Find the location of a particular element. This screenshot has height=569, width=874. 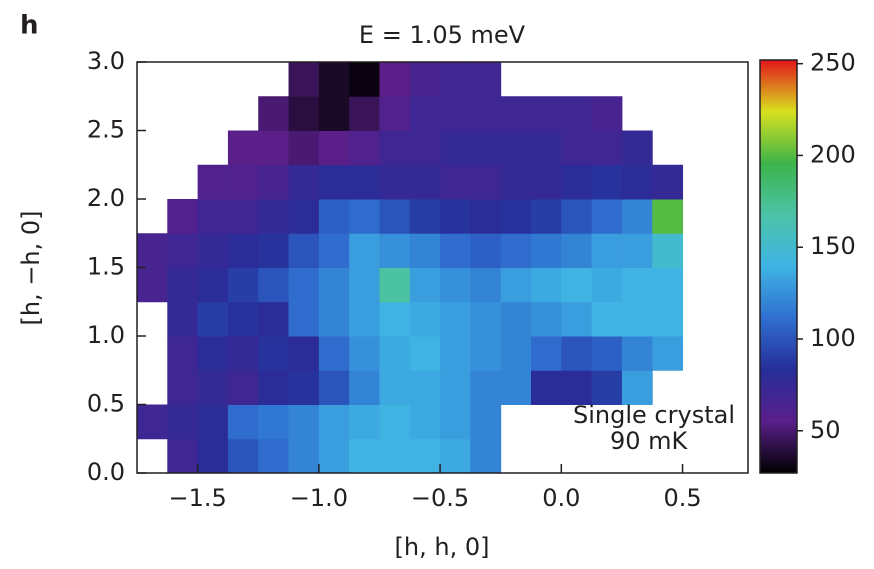

colorbar-tick-label: 50 is located at coordinates (825, 430).